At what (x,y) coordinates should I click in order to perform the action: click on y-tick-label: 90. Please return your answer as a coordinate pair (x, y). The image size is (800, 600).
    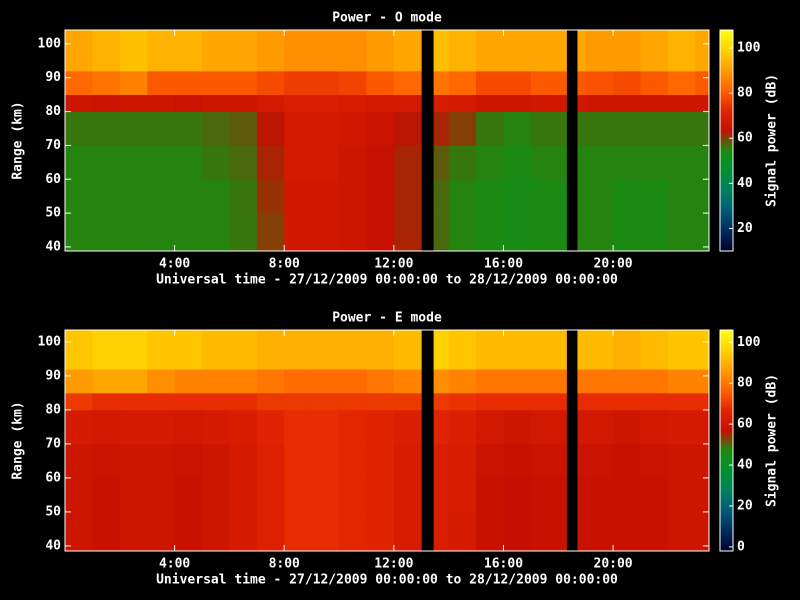
    Looking at the image, I should click on (53, 375).